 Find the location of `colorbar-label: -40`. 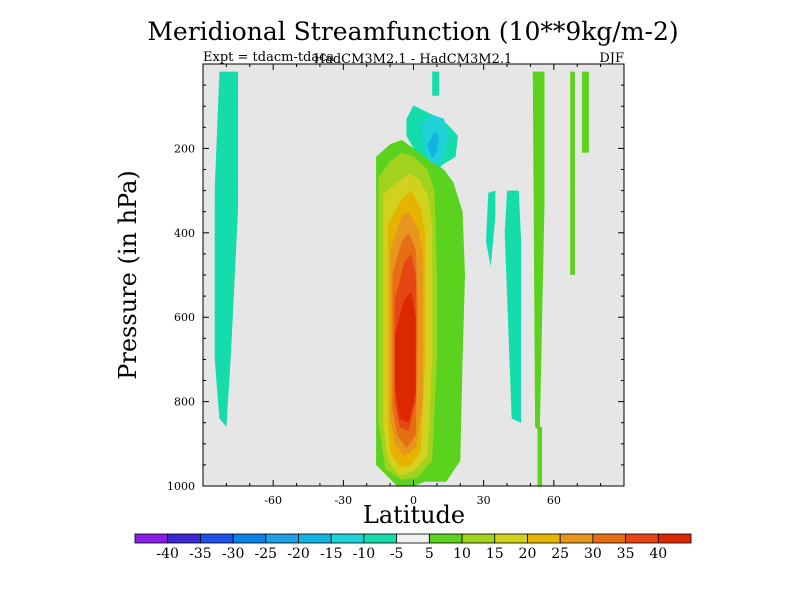

colorbar-label: -40 is located at coordinates (167, 554).